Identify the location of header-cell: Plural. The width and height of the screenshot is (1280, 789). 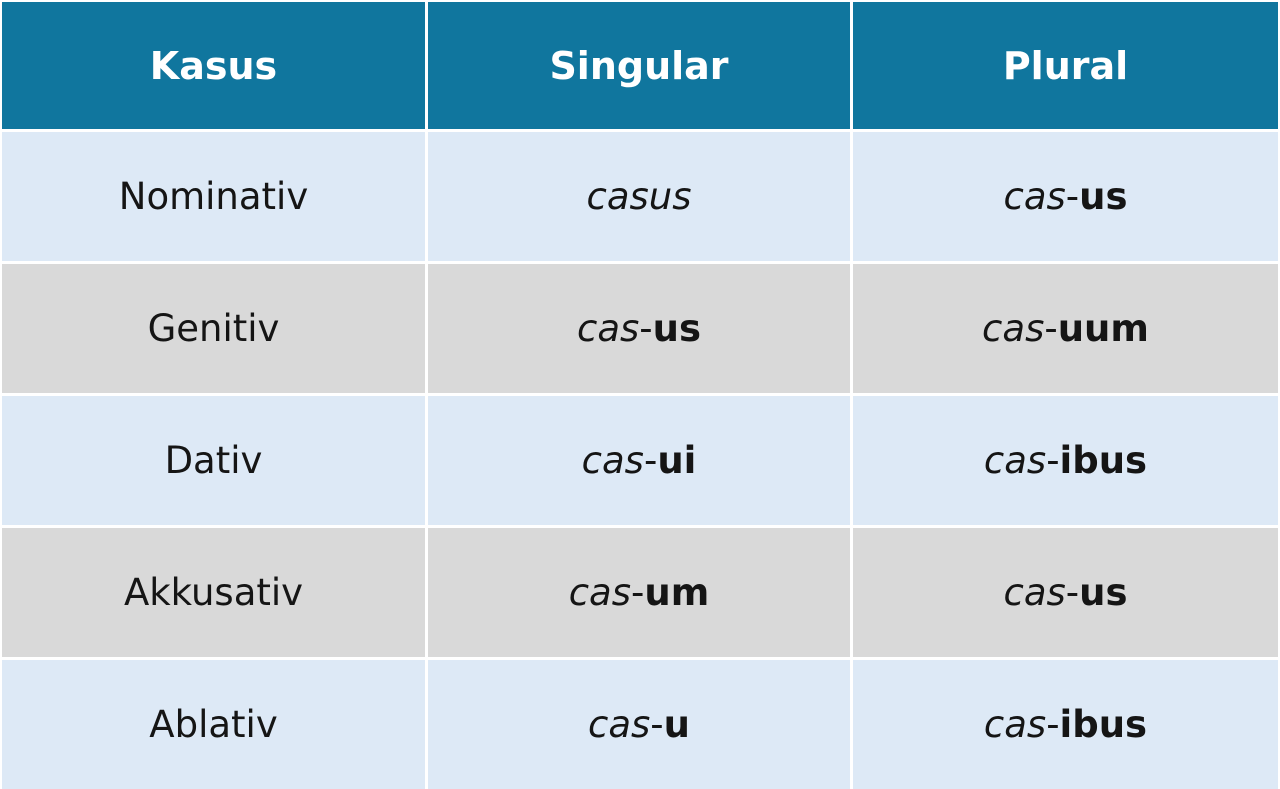
(1065, 65).